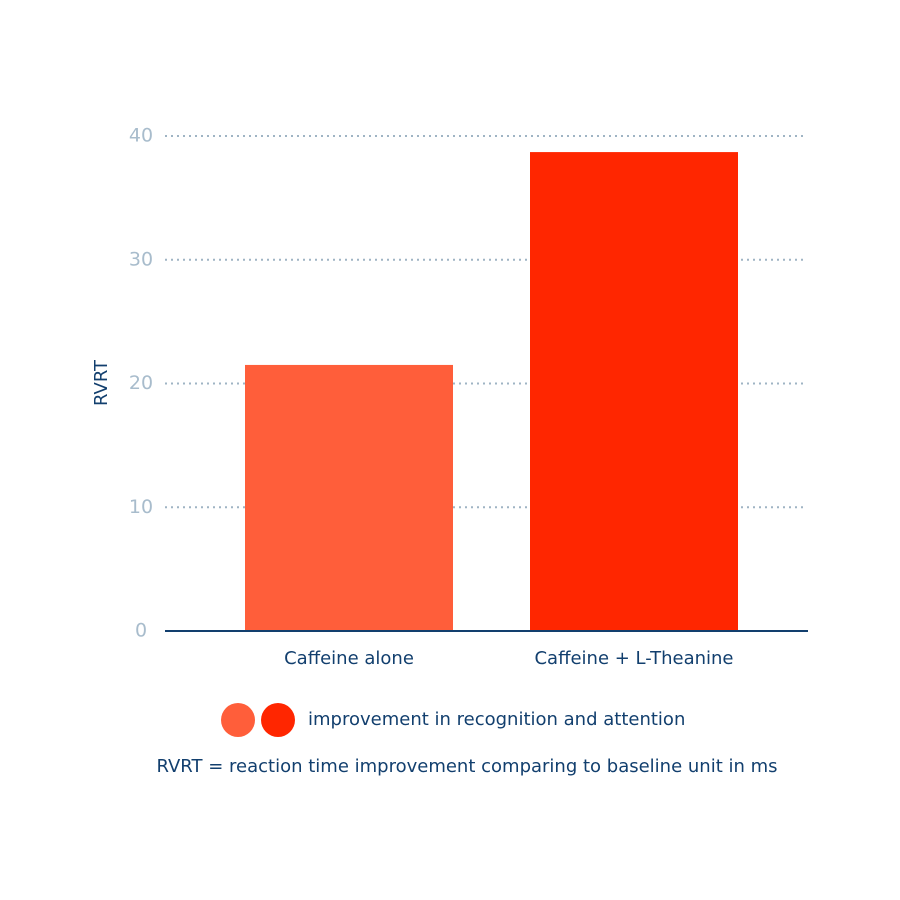 The height and width of the screenshot is (900, 900). Describe the element at coordinates (141, 631) in the screenshot. I see `y-tick-label: 0` at that location.